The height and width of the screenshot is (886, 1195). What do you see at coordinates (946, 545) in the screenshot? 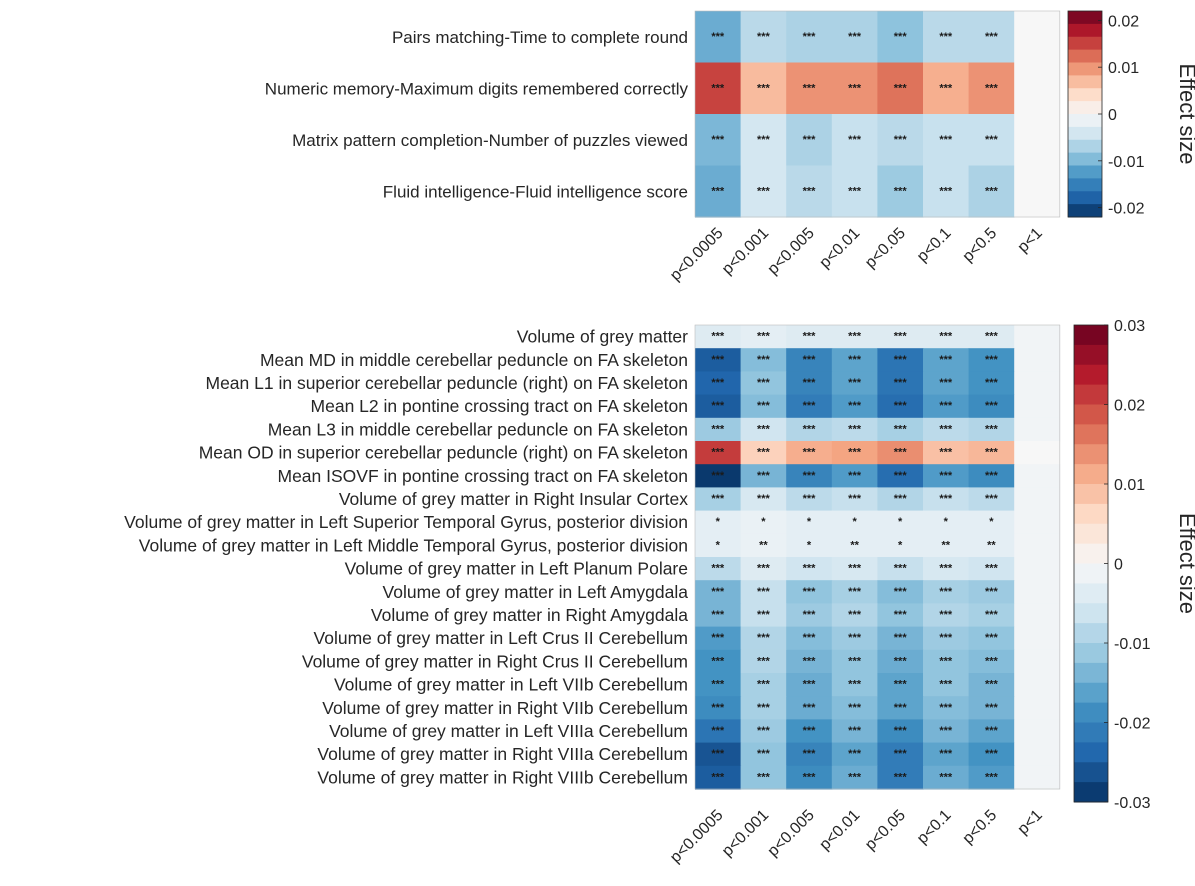
I see `significance-stars: **` at bounding box center [946, 545].